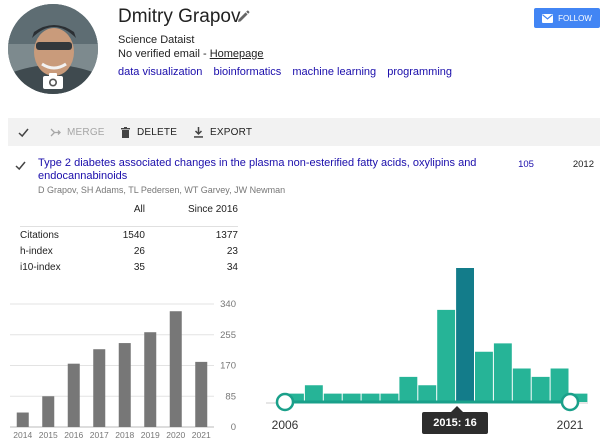 The width and height of the screenshot is (608, 447). I want to click on histogram-tooltip: 2015: 16, so click(455, 423).